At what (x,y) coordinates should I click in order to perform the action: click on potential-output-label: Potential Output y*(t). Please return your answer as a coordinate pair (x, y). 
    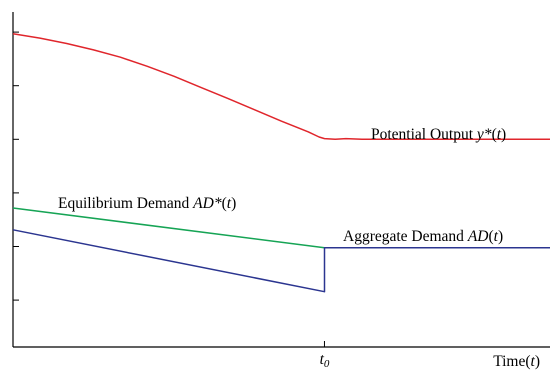
    Looking at the image, I should click on (438, 134).